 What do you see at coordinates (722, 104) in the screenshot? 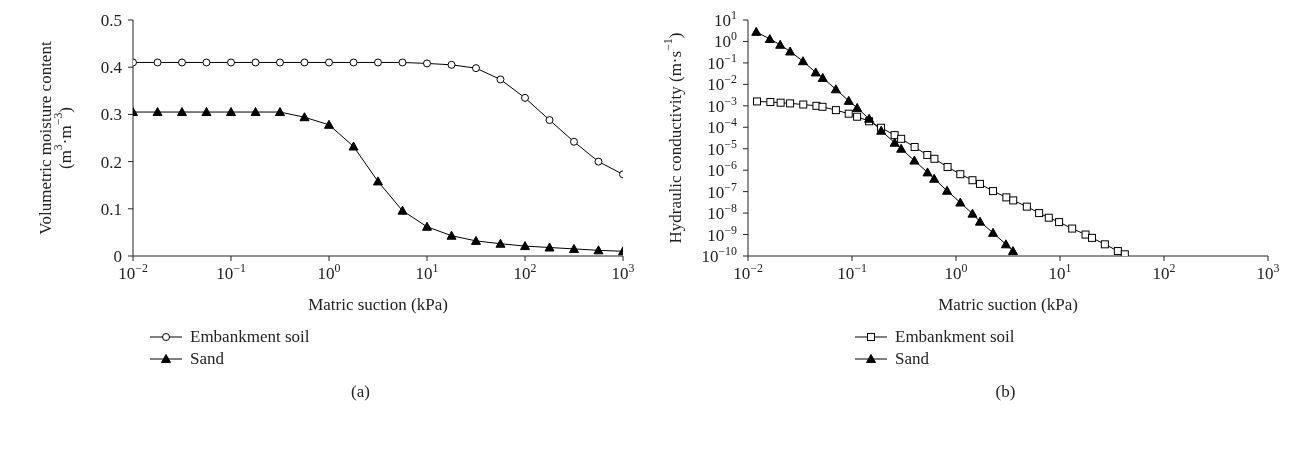
I see `y-tick-label: 10$^{−3}$` at bounding box center [722, 104].